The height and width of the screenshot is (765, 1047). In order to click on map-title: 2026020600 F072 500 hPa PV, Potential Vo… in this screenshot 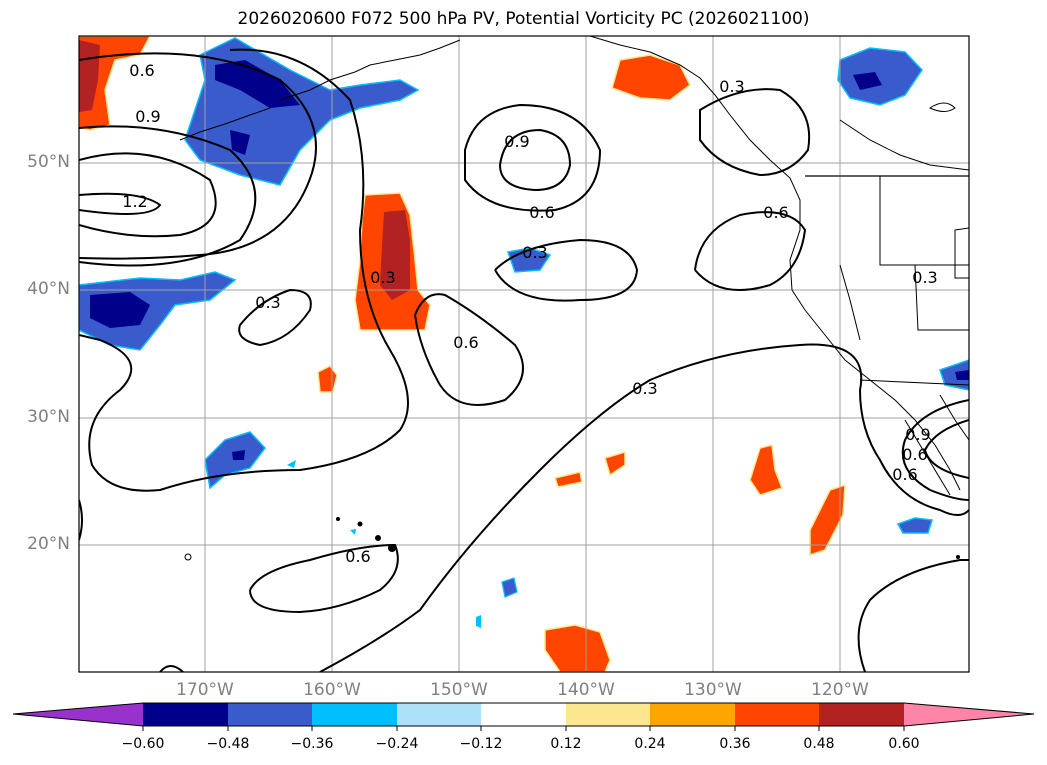, I will do `click(523, 19)`.